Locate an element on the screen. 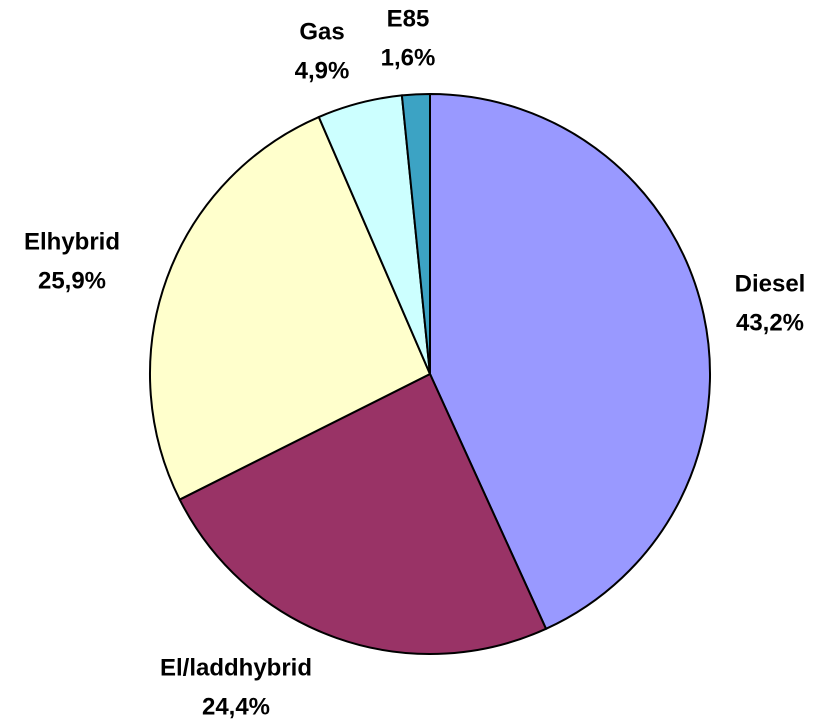  slice-value-label: 24,4% is located at coordinates (236, 706).